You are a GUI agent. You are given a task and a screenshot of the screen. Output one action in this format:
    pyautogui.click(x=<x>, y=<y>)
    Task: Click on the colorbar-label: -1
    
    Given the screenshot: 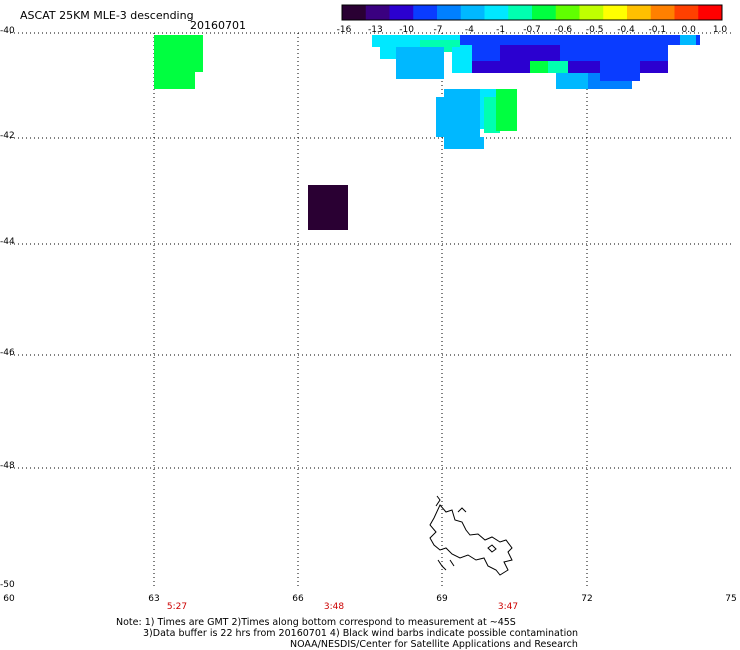 What is the action you would take?
    pyautogui.click(x=501, y=30)
    